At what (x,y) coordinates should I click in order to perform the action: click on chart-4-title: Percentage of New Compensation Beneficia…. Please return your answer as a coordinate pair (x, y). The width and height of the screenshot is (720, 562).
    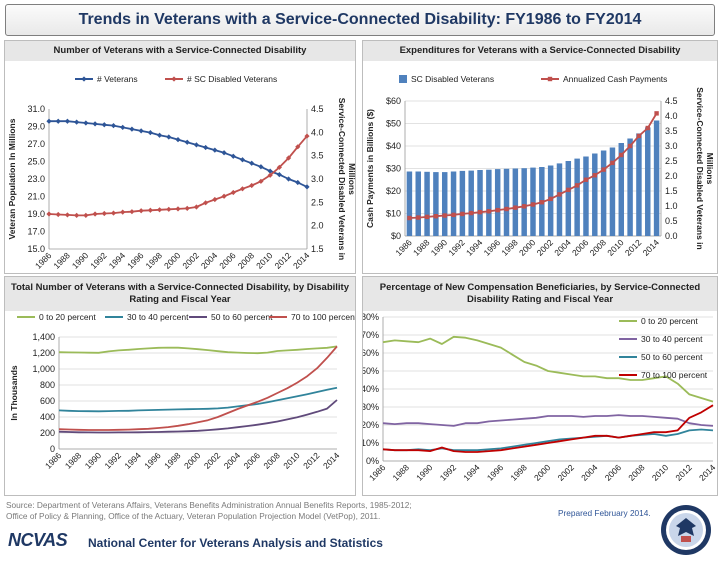
    Looking at the image, I should click on (540, 294).